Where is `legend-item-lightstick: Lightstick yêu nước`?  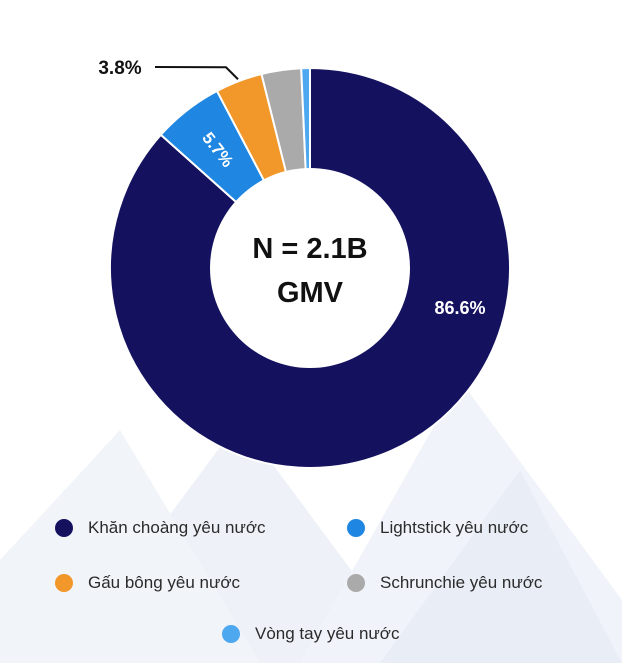 legend-item-lightstick: Lightstick yêu nước is located at coordinates (437, 528).